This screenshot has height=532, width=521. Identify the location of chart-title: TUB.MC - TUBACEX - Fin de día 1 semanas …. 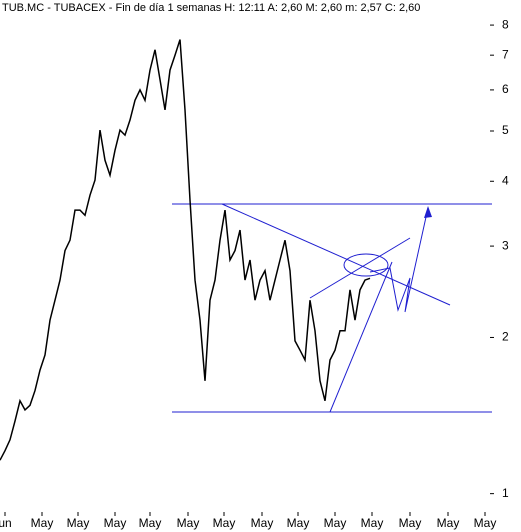
(211, 8).